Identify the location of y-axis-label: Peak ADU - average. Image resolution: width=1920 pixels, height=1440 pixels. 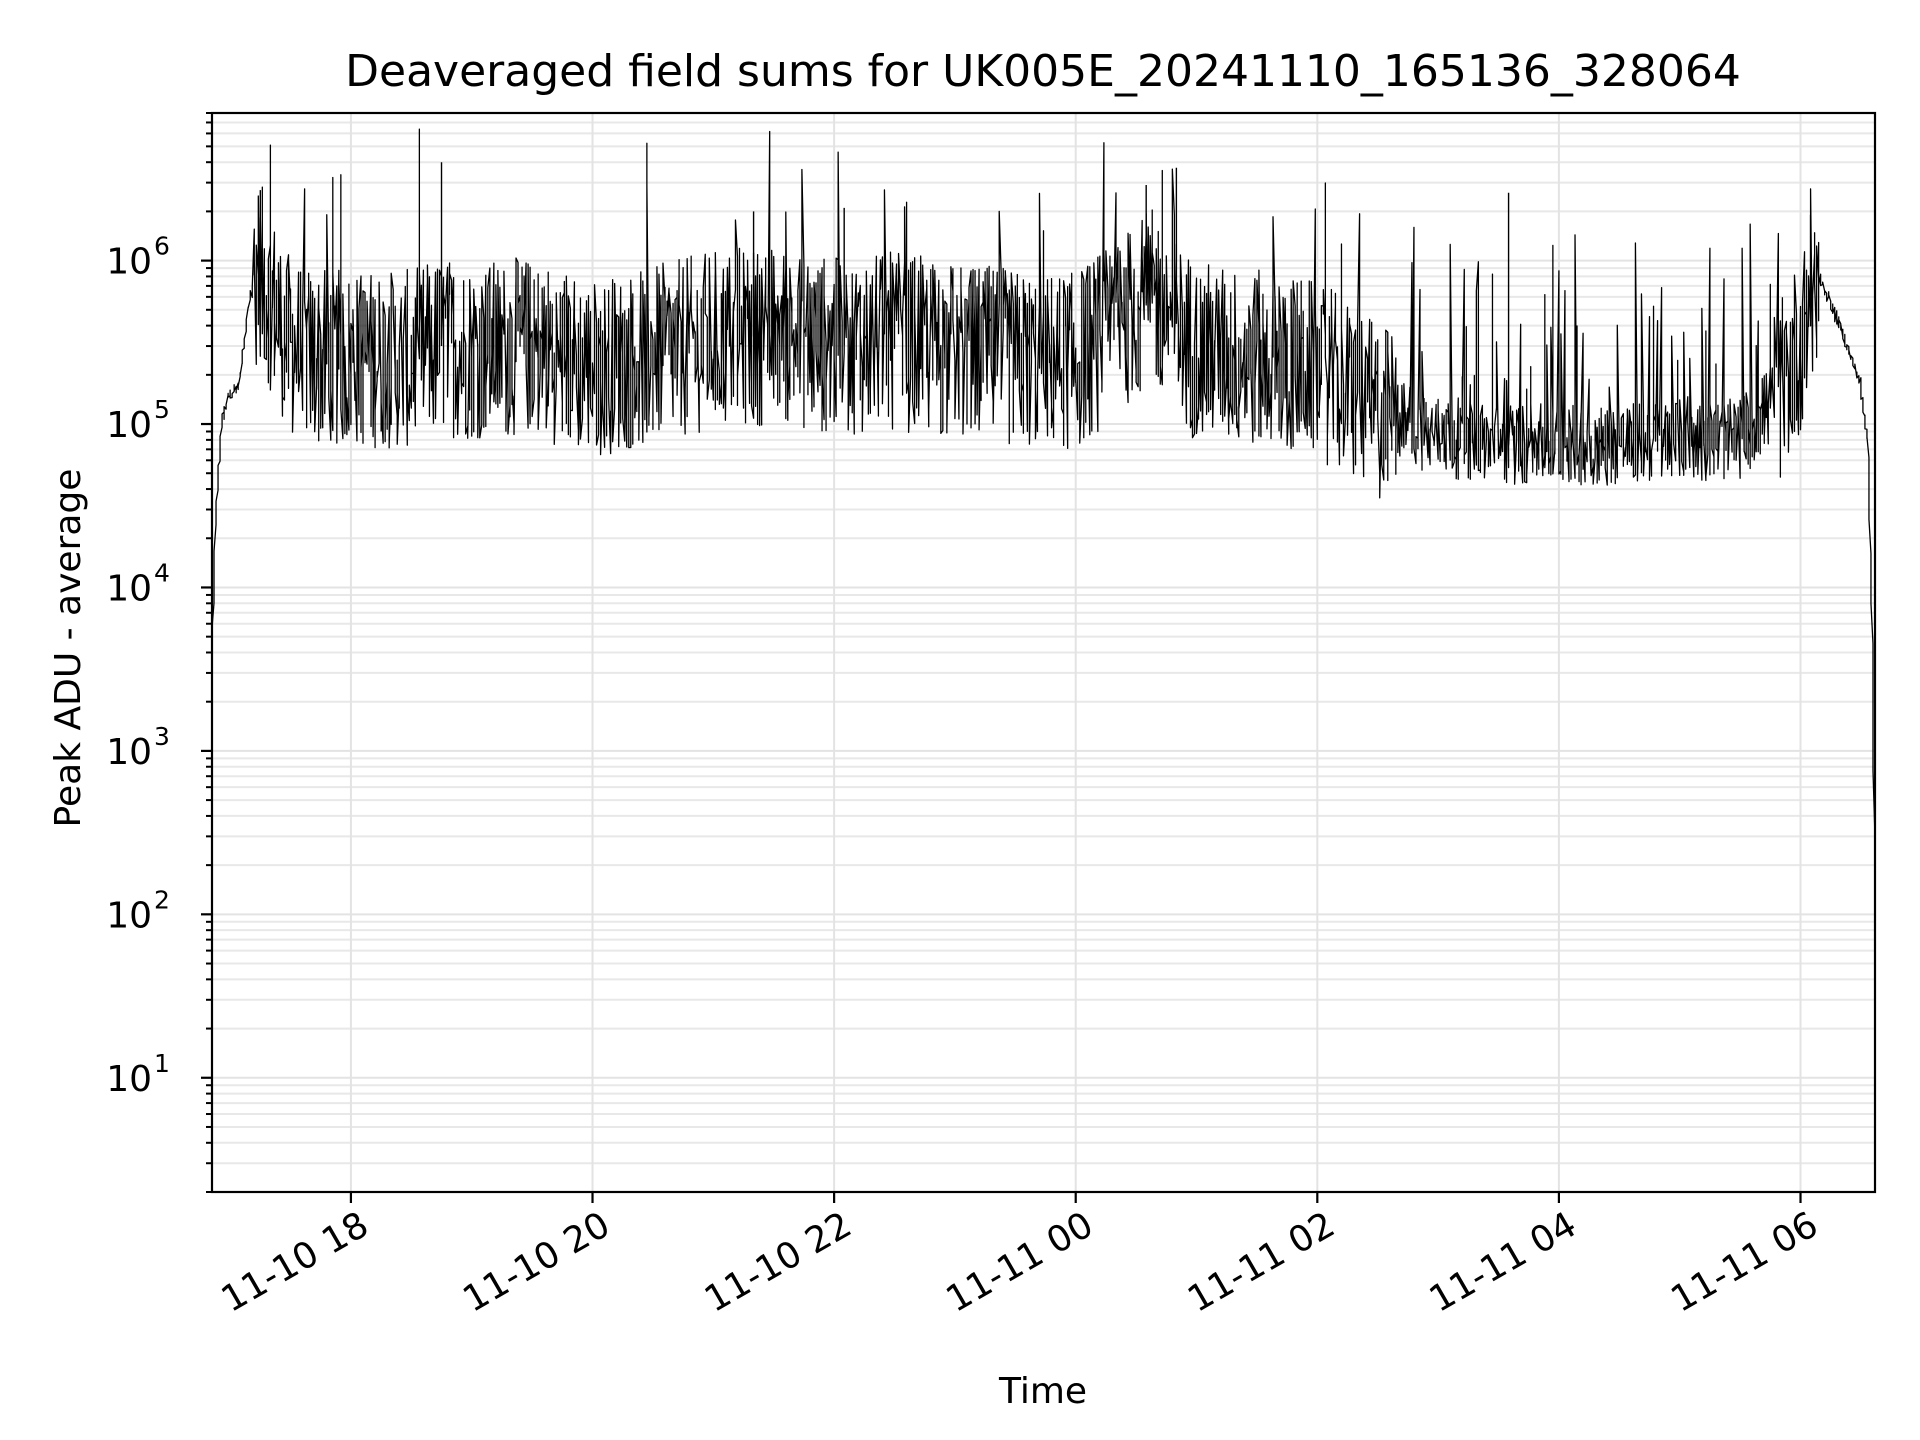
(68, 648).